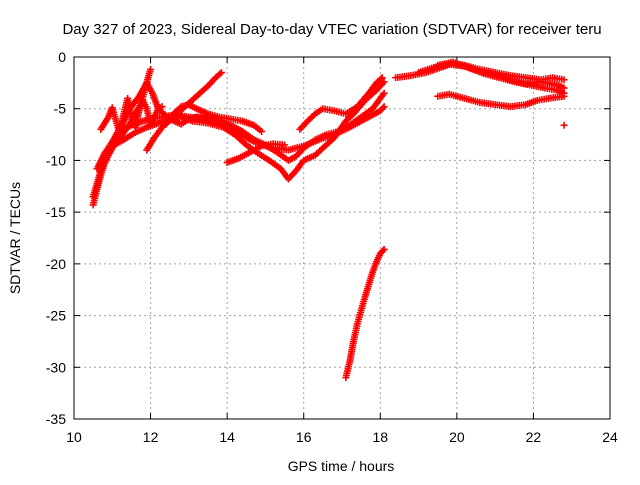 Image resolution: width=640 pixels, height=485 pixels. Describe the element at coordinates (15, 238) in the screenshot. I see `y-axis-label: SDTVAR / TECUs` at that location.